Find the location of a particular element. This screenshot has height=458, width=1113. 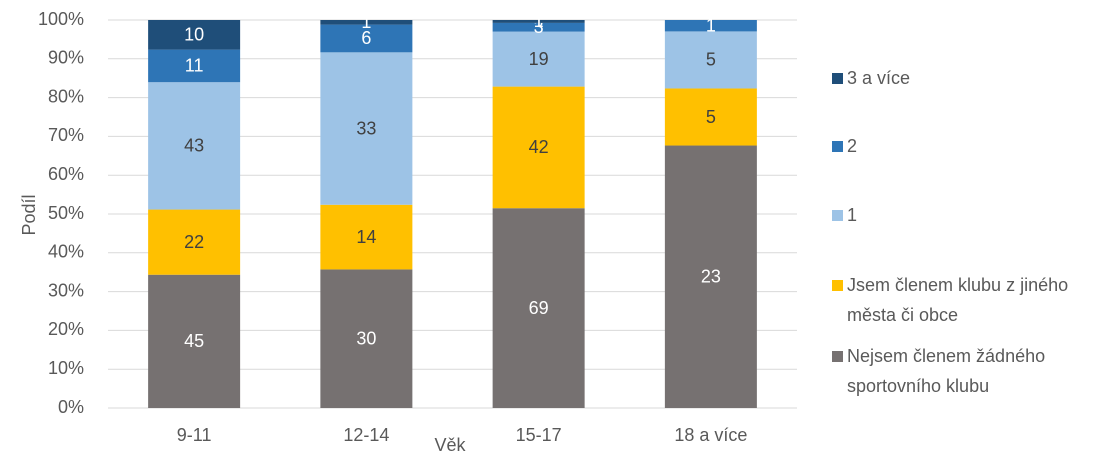

legend-label: Jsem členem klubu z jiného města či obce is located at coordinates (958, 300).